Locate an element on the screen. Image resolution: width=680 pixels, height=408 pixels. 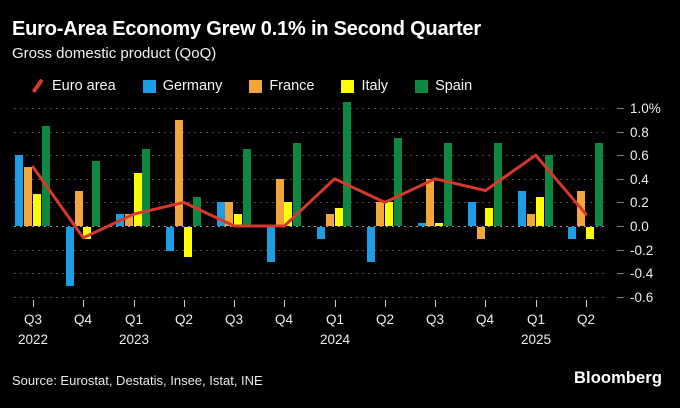
bar-germany-q4-2023 is located at coordinates (270, 245).